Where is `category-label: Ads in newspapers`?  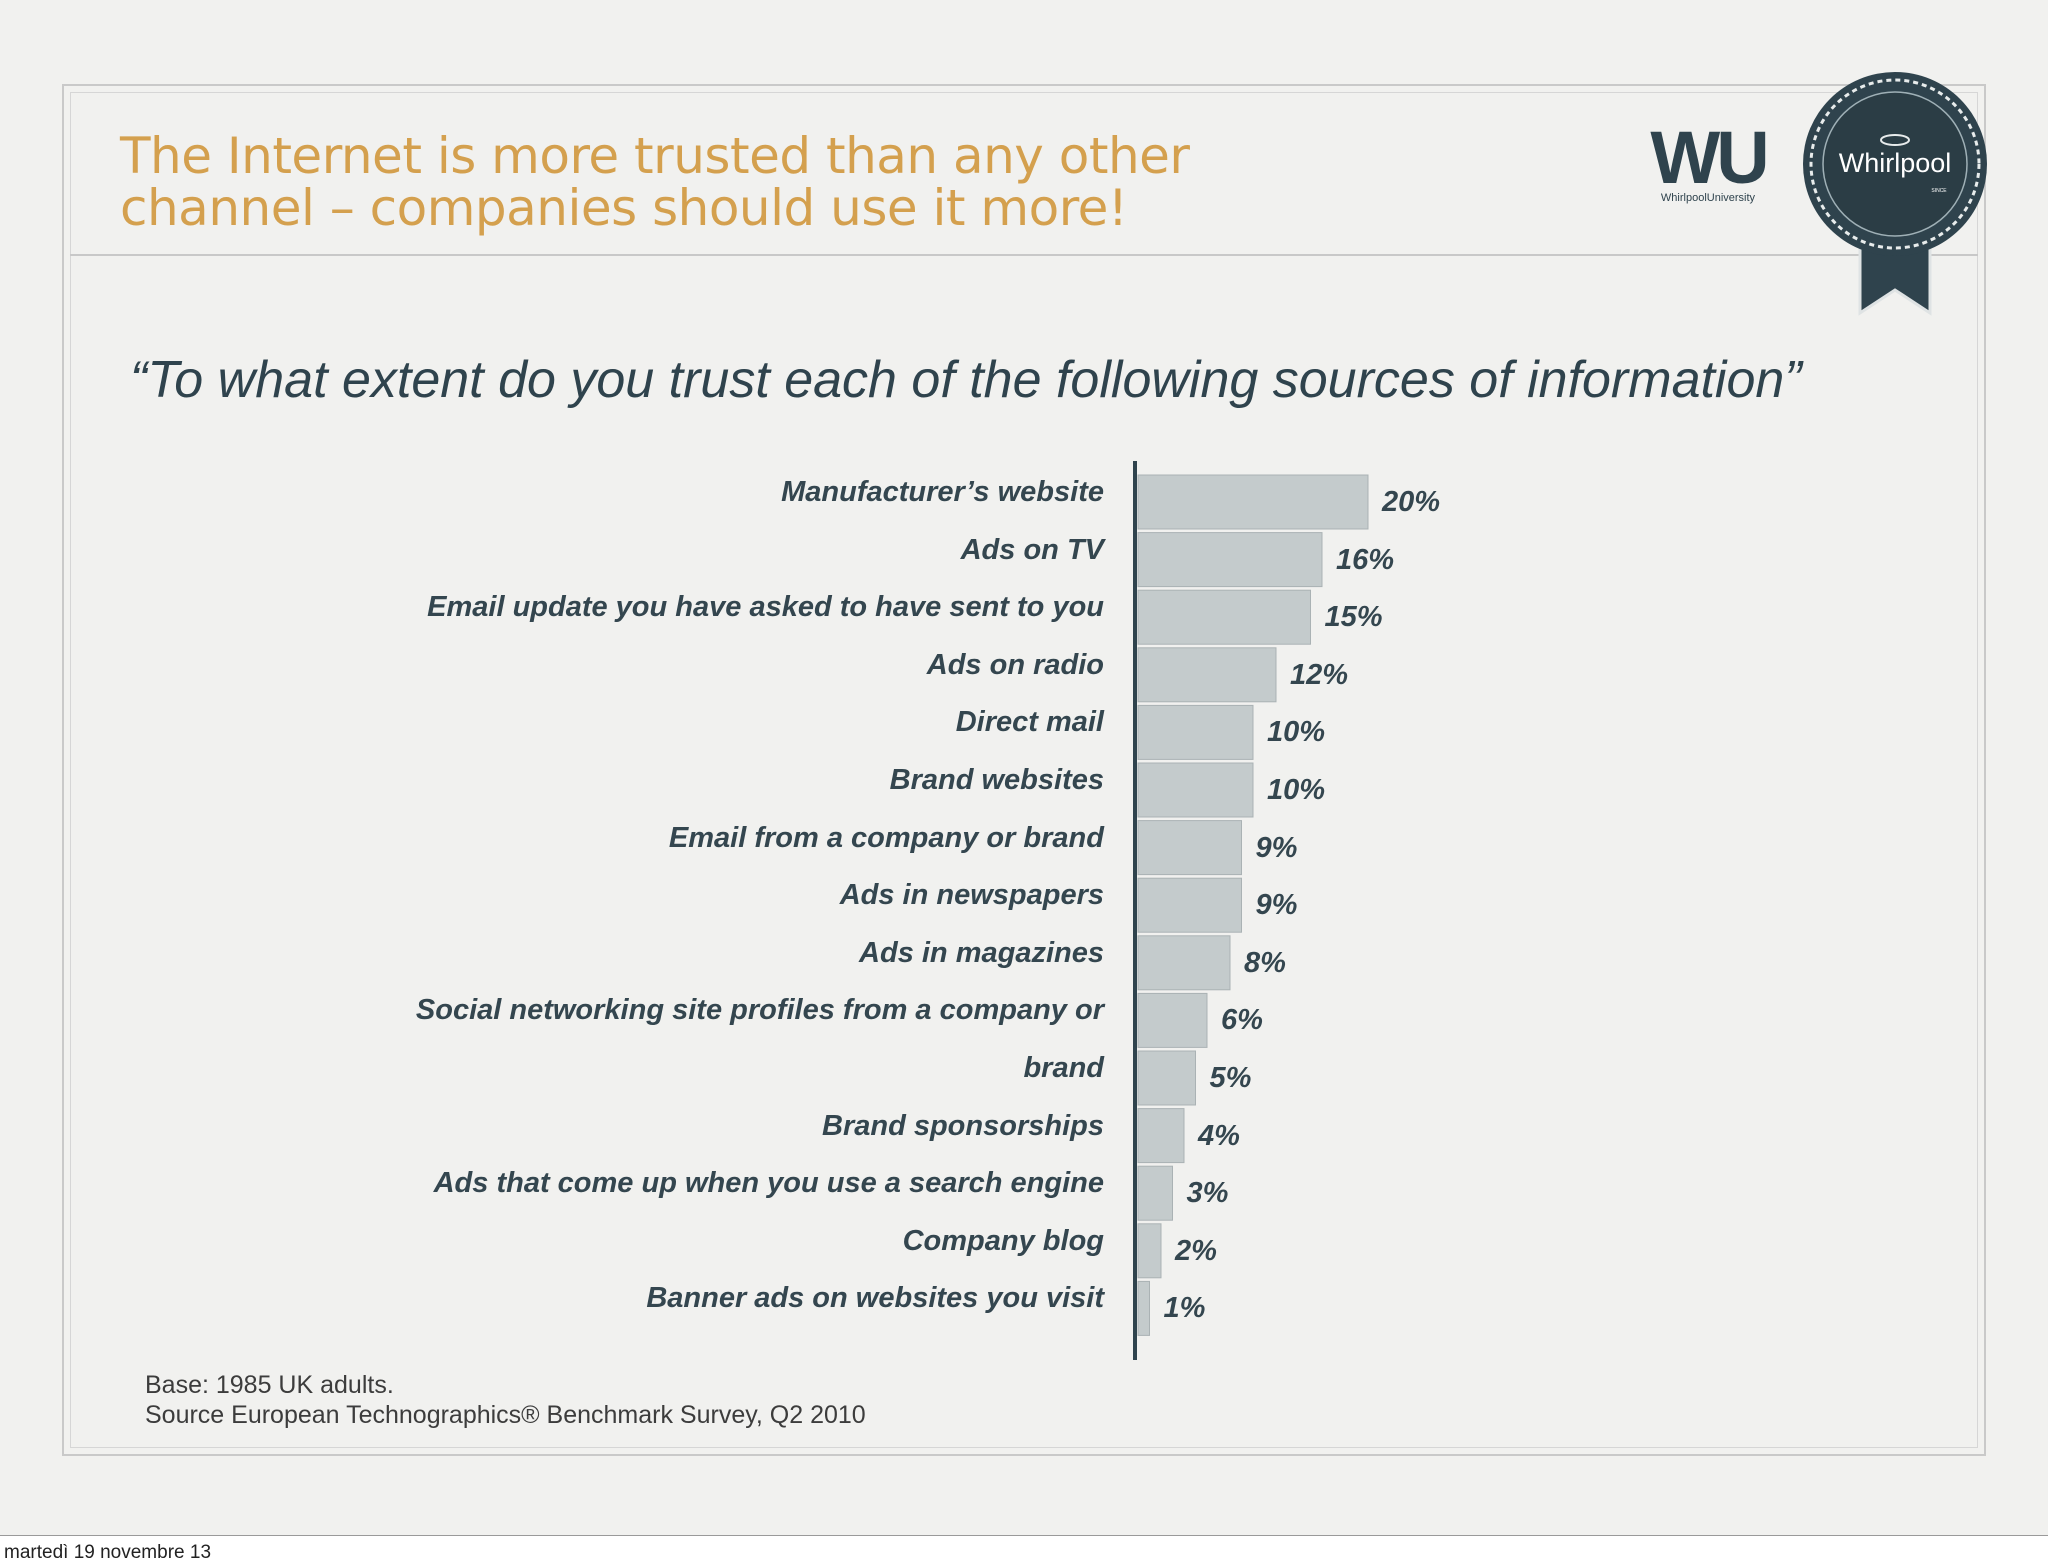
category-label: Ads in newspapers is located at coordinates (971, 895).